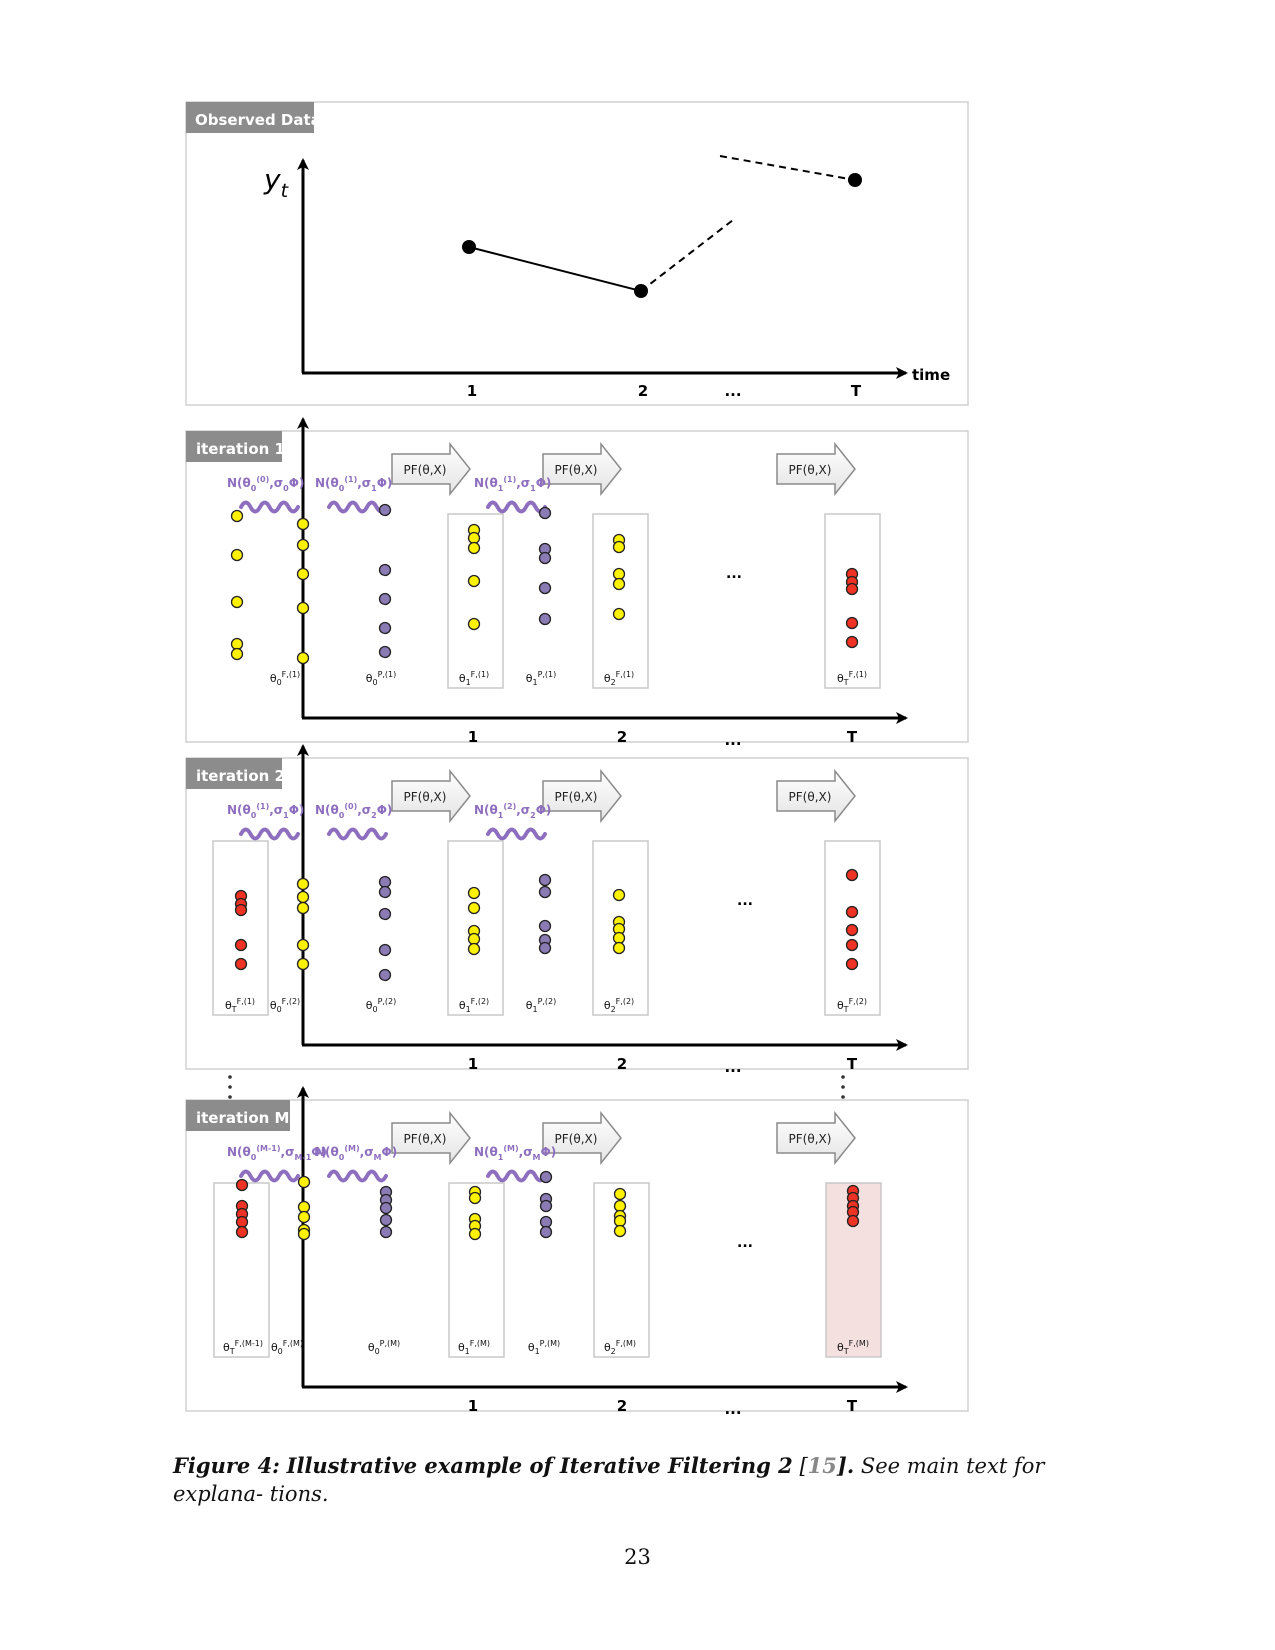 This screenshot has width=1275, height=1650. What do you see at coordinates (512, 811) in the screenshot?
I see `random-walk-label: N(θ1(2),σ2Φ)` at bounding box center [512, 811].